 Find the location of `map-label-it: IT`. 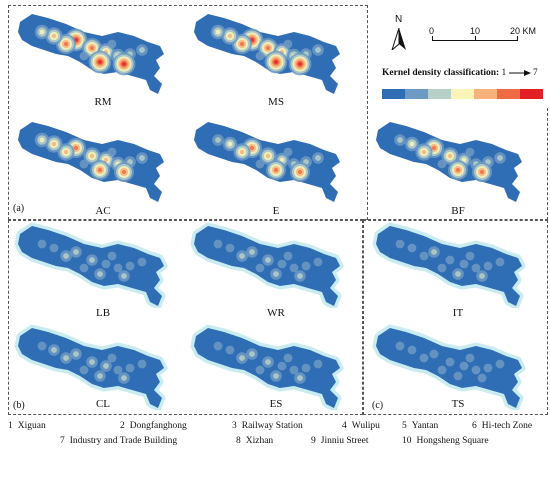

map-label-it: IT is located at coordinates (458, 313).